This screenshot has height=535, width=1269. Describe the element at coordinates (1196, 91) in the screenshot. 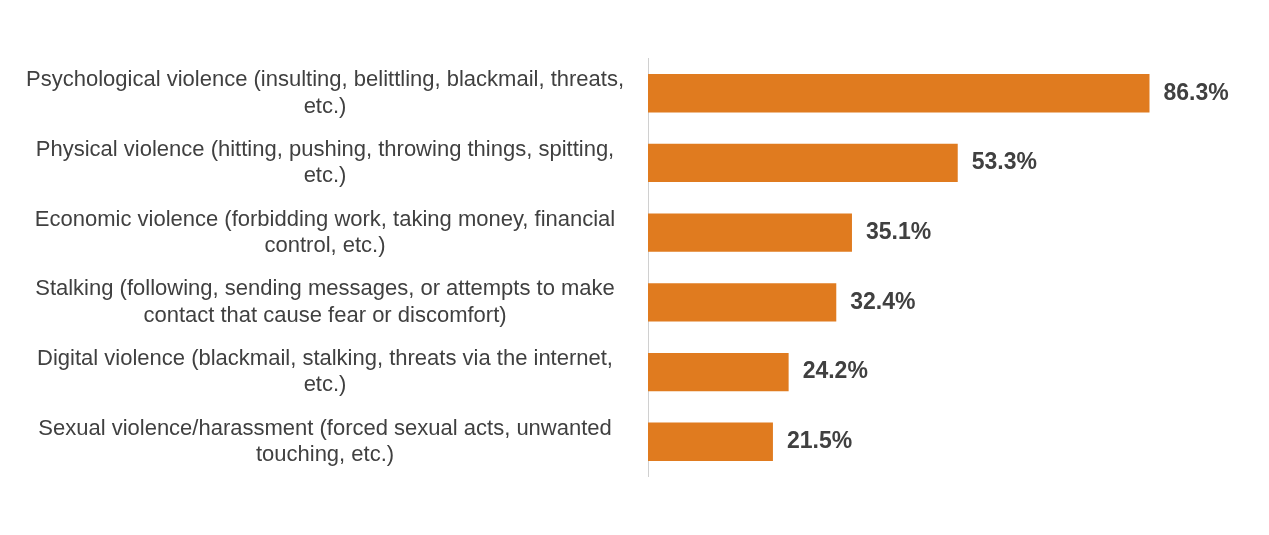

I see `data-label: 86.3%` at that location.